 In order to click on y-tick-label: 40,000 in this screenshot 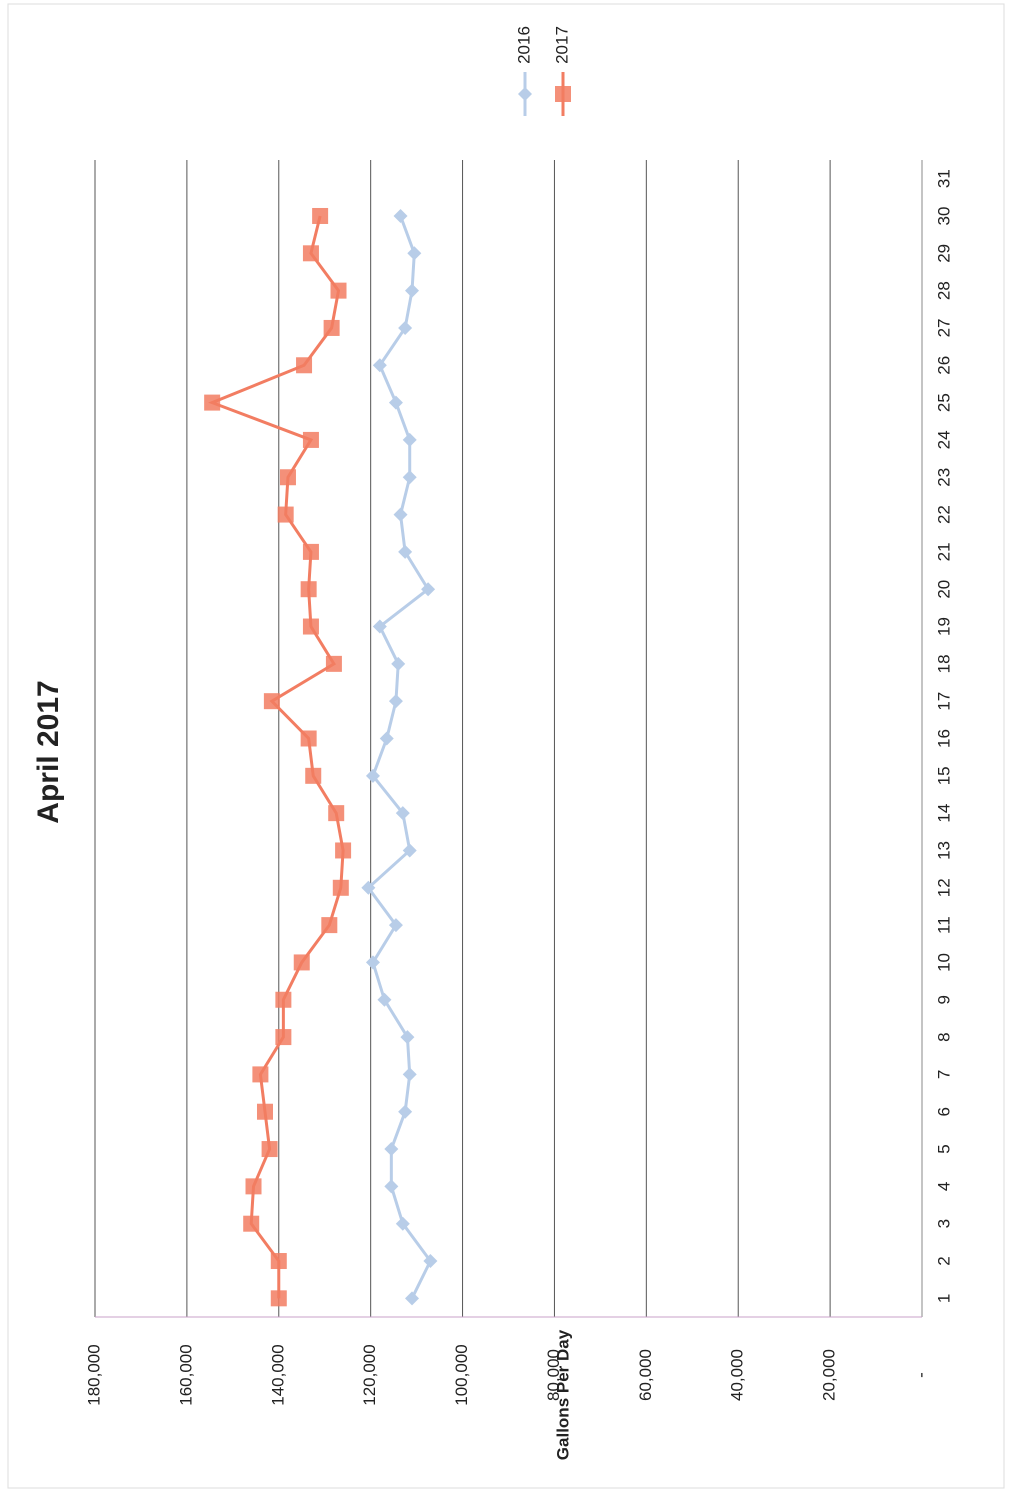, I will do `click(737, 1375)`.